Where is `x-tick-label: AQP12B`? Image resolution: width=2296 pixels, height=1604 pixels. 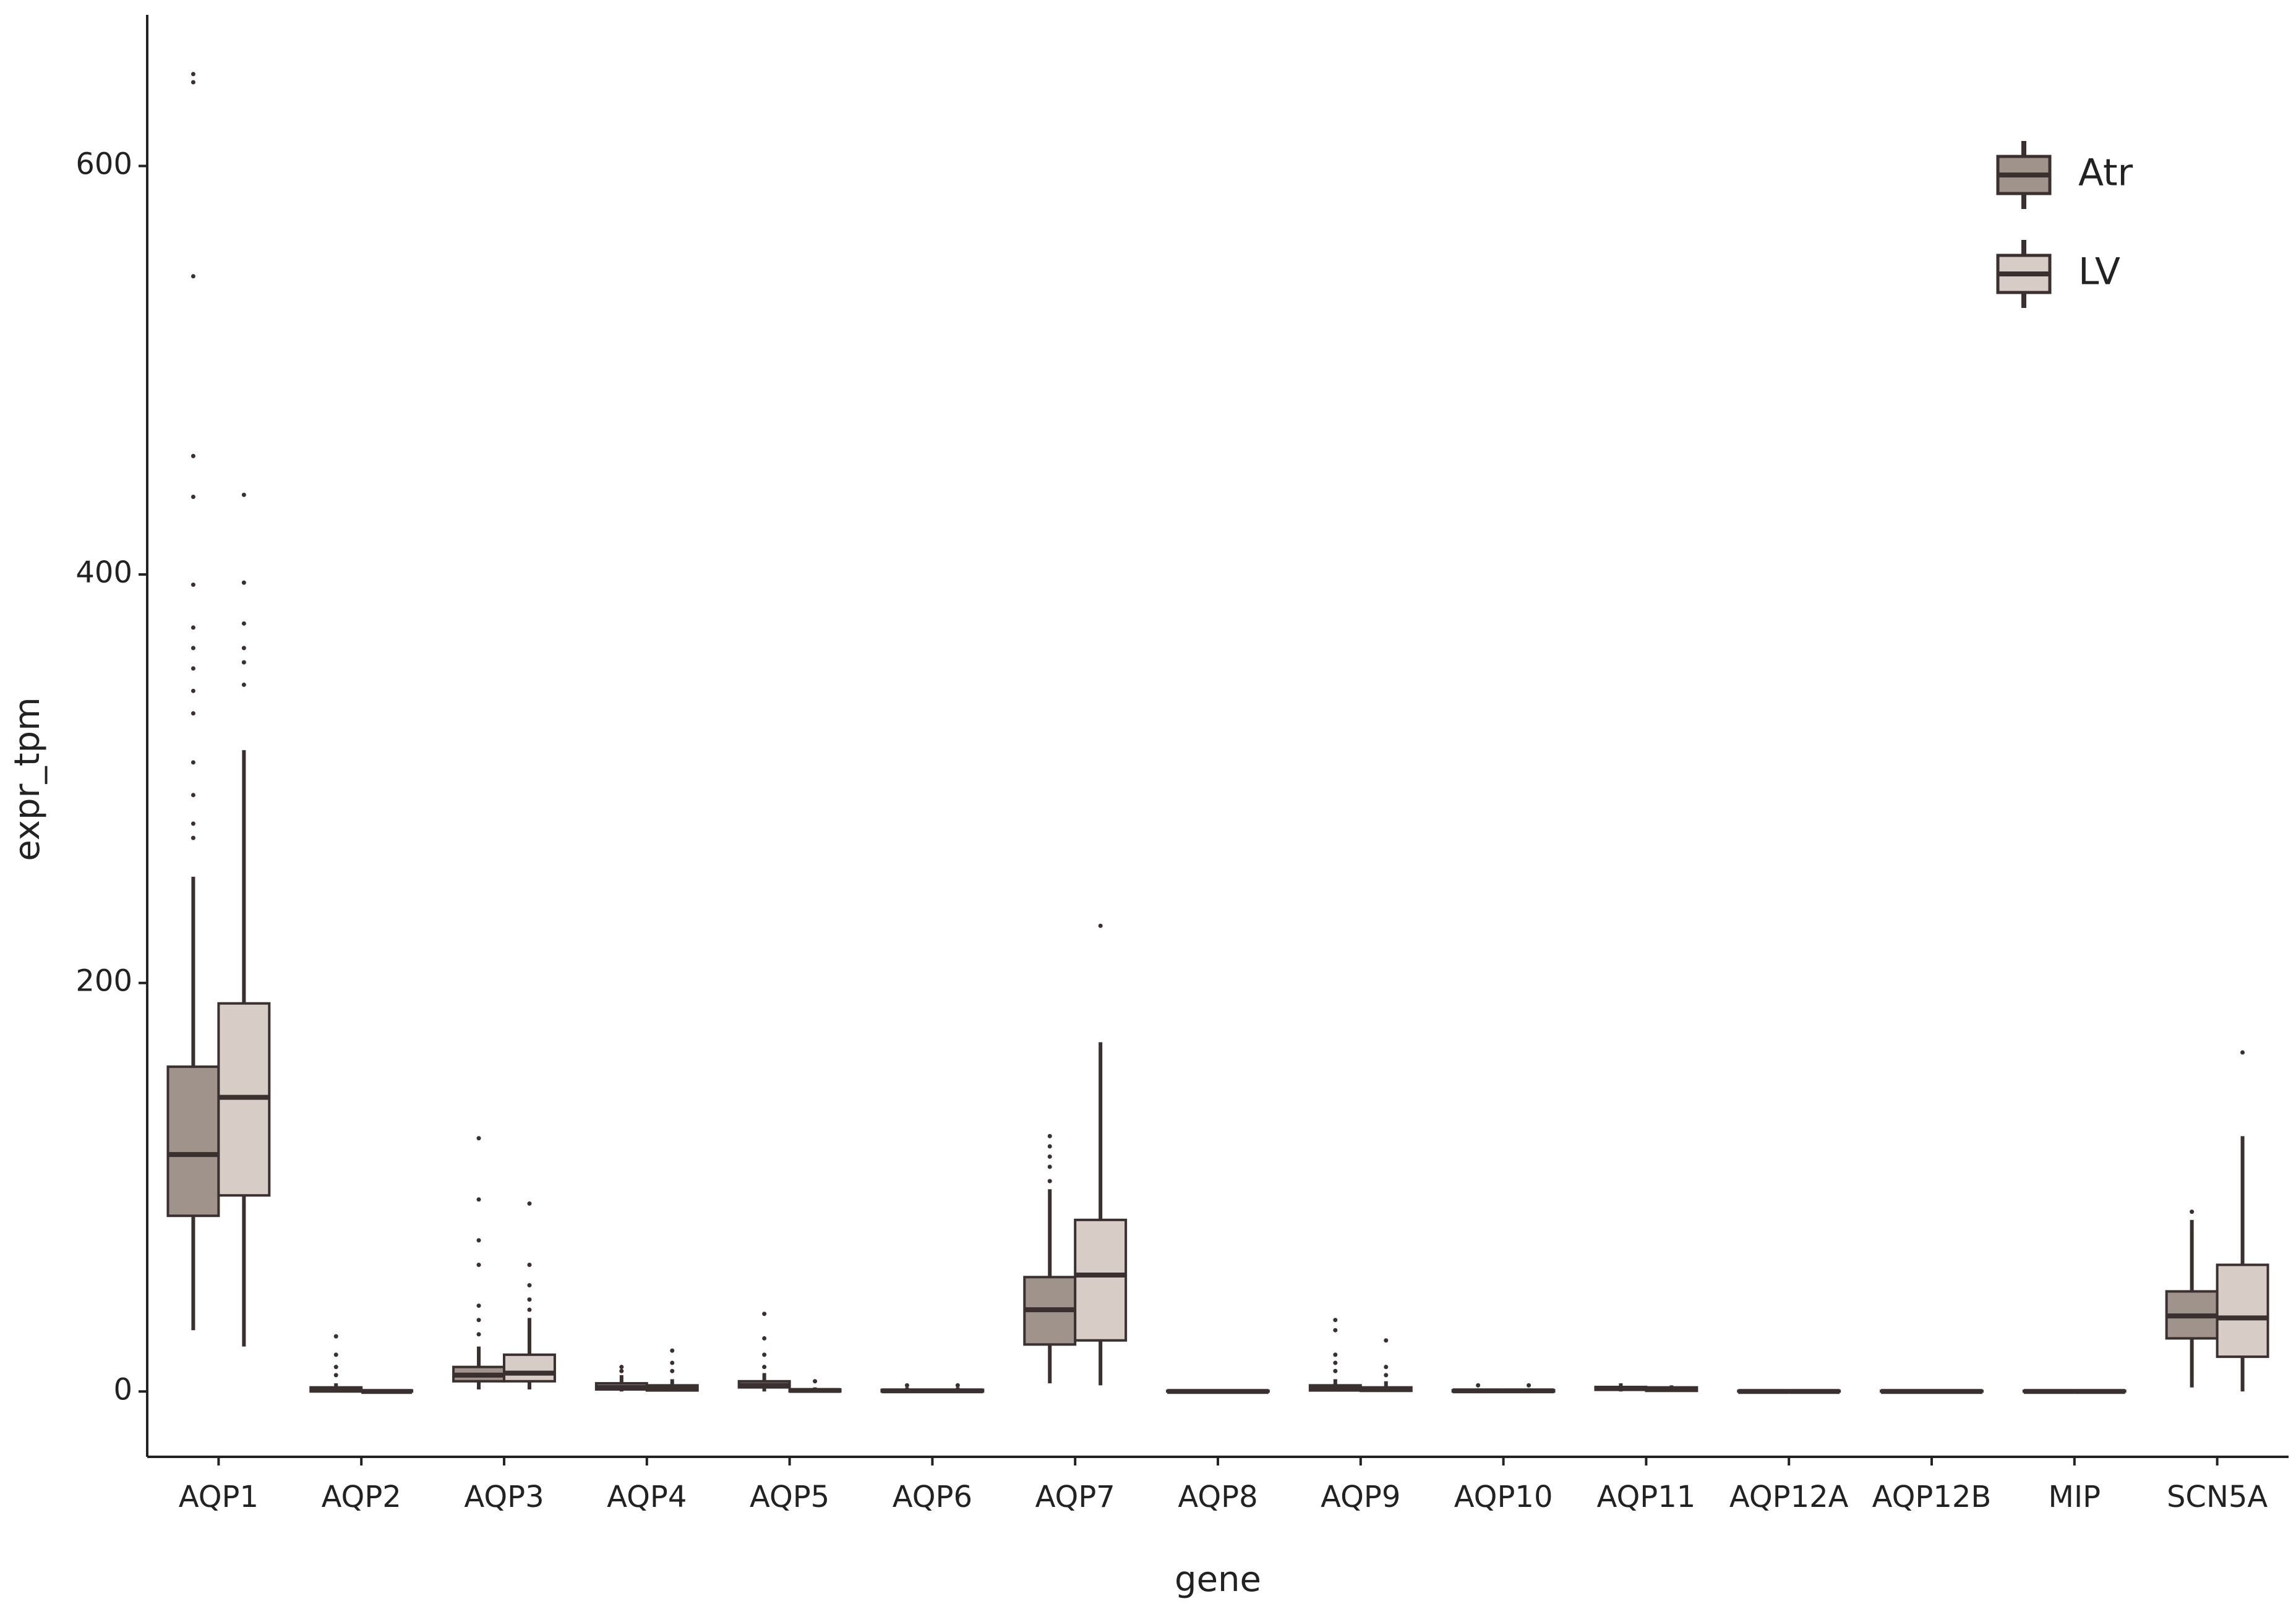
x-tick-label: AQP12B is located at coordinates (1932, 1497).